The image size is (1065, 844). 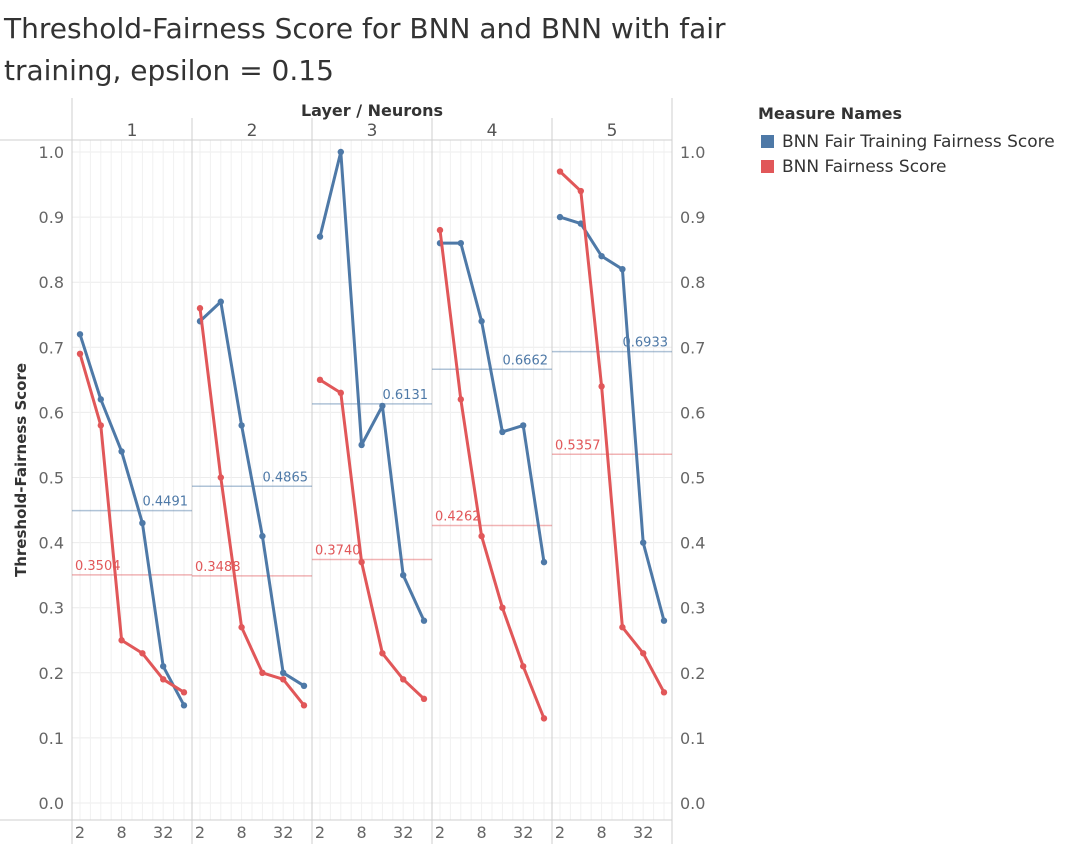 What do you see at coordinates (492, 131) in the screenshot?
I see `panel-header-label: 4` at bounding box center [492, 131].